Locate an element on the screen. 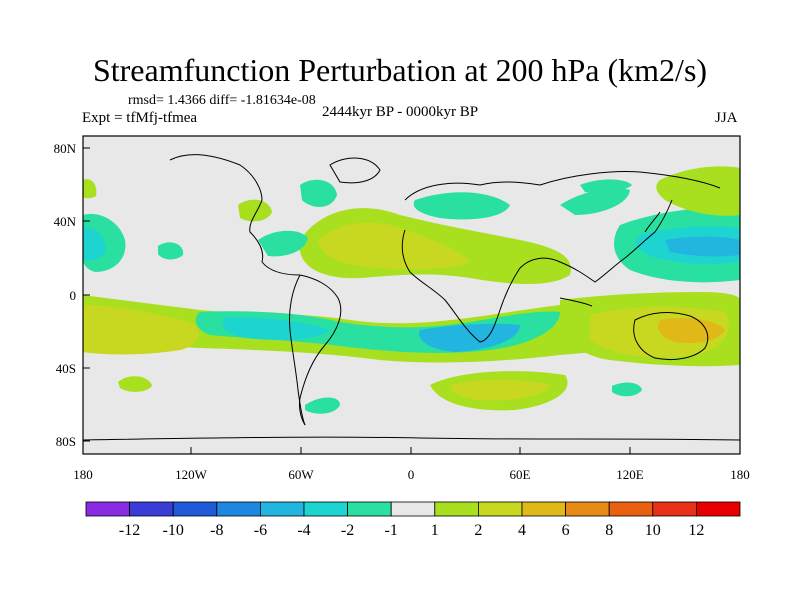 The image size is (800, 600). lon-label-60w: 60W is located at coordinates (301, 474).